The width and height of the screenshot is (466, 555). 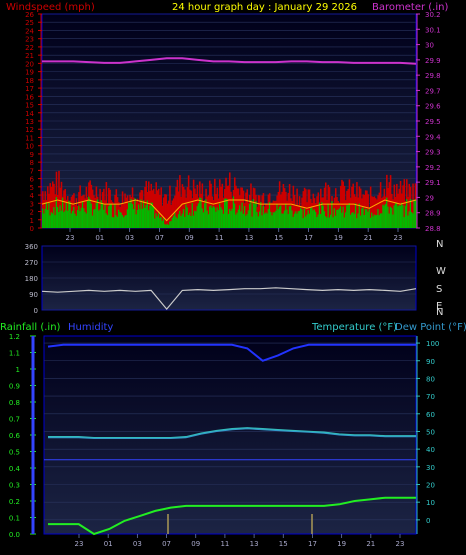 I want to click on windspeed-tick-label: 26, so click(x=29, y=15).